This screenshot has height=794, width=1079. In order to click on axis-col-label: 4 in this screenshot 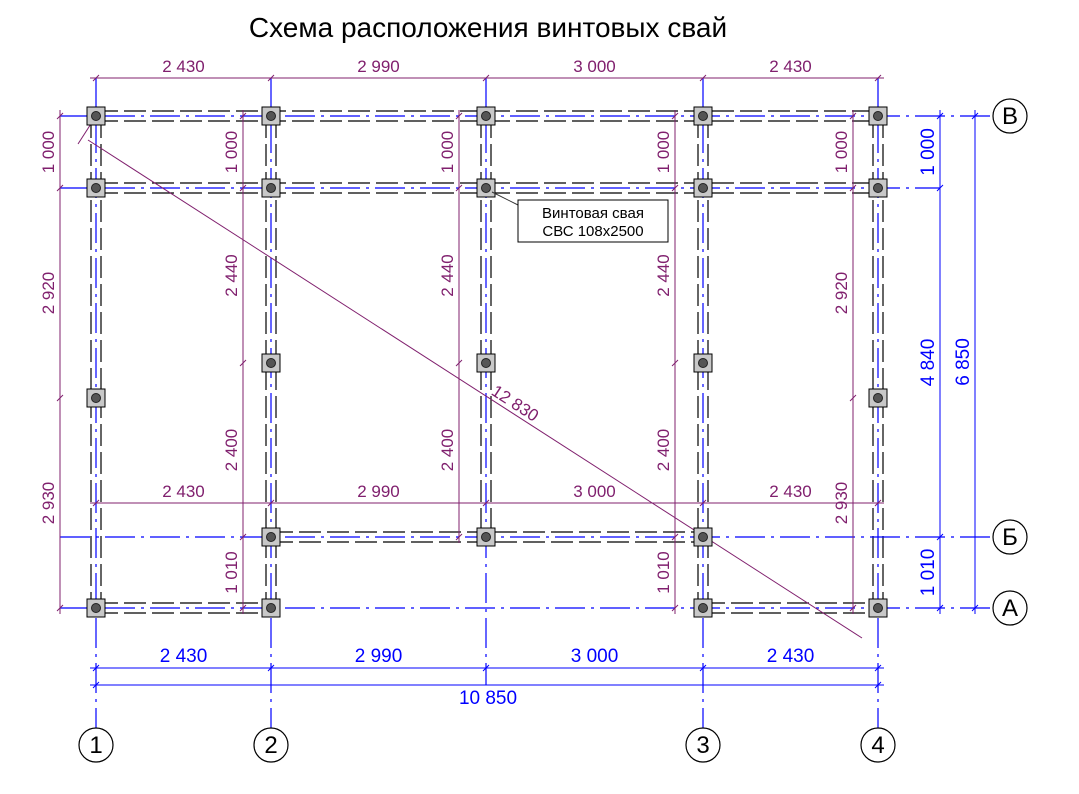, I will do `click(877, 745)`.